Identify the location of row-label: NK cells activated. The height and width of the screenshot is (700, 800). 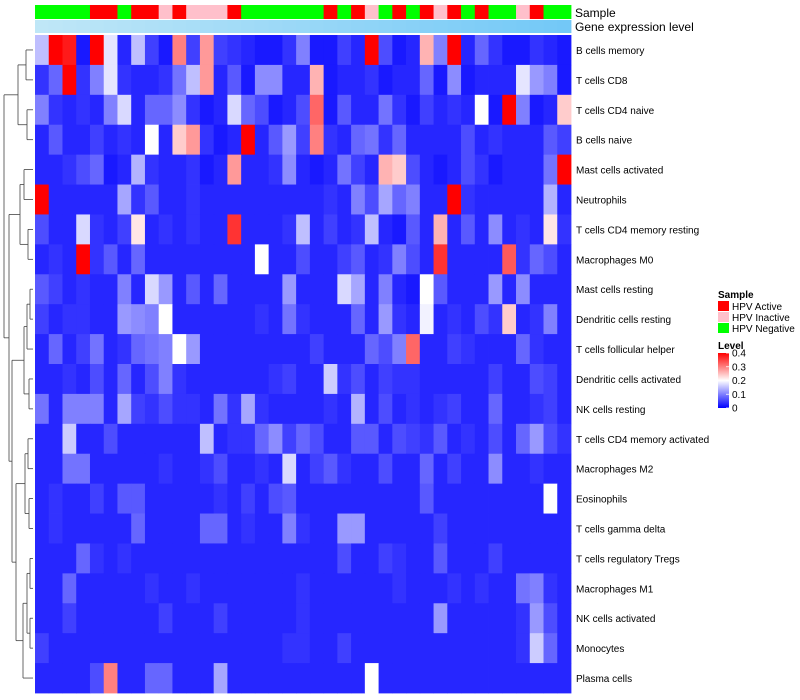
(615, 619).